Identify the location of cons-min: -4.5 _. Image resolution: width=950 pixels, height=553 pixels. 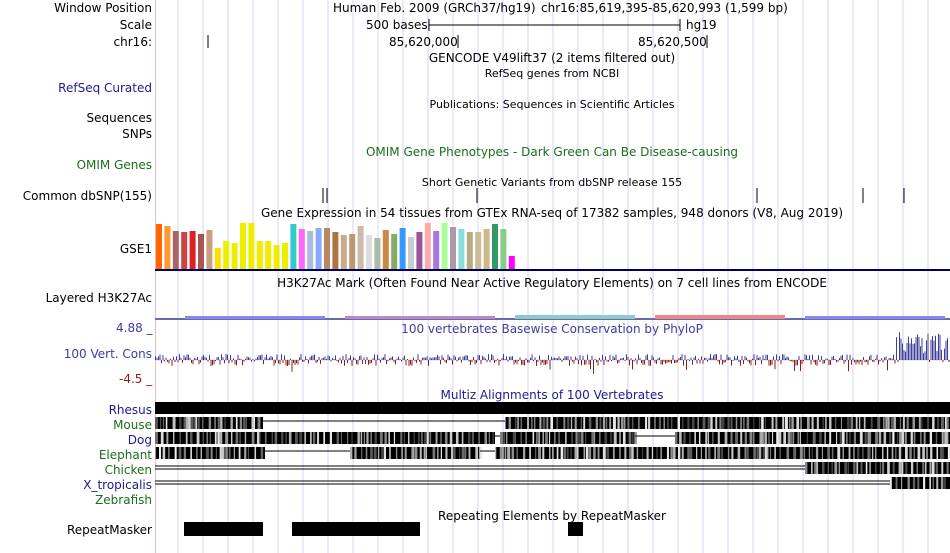
(136, 379).